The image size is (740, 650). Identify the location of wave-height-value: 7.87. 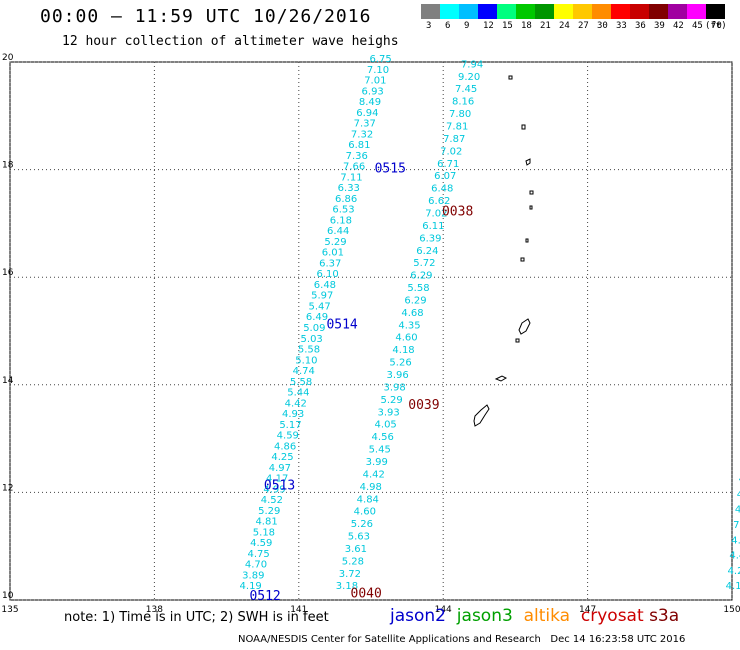
(454, 139).